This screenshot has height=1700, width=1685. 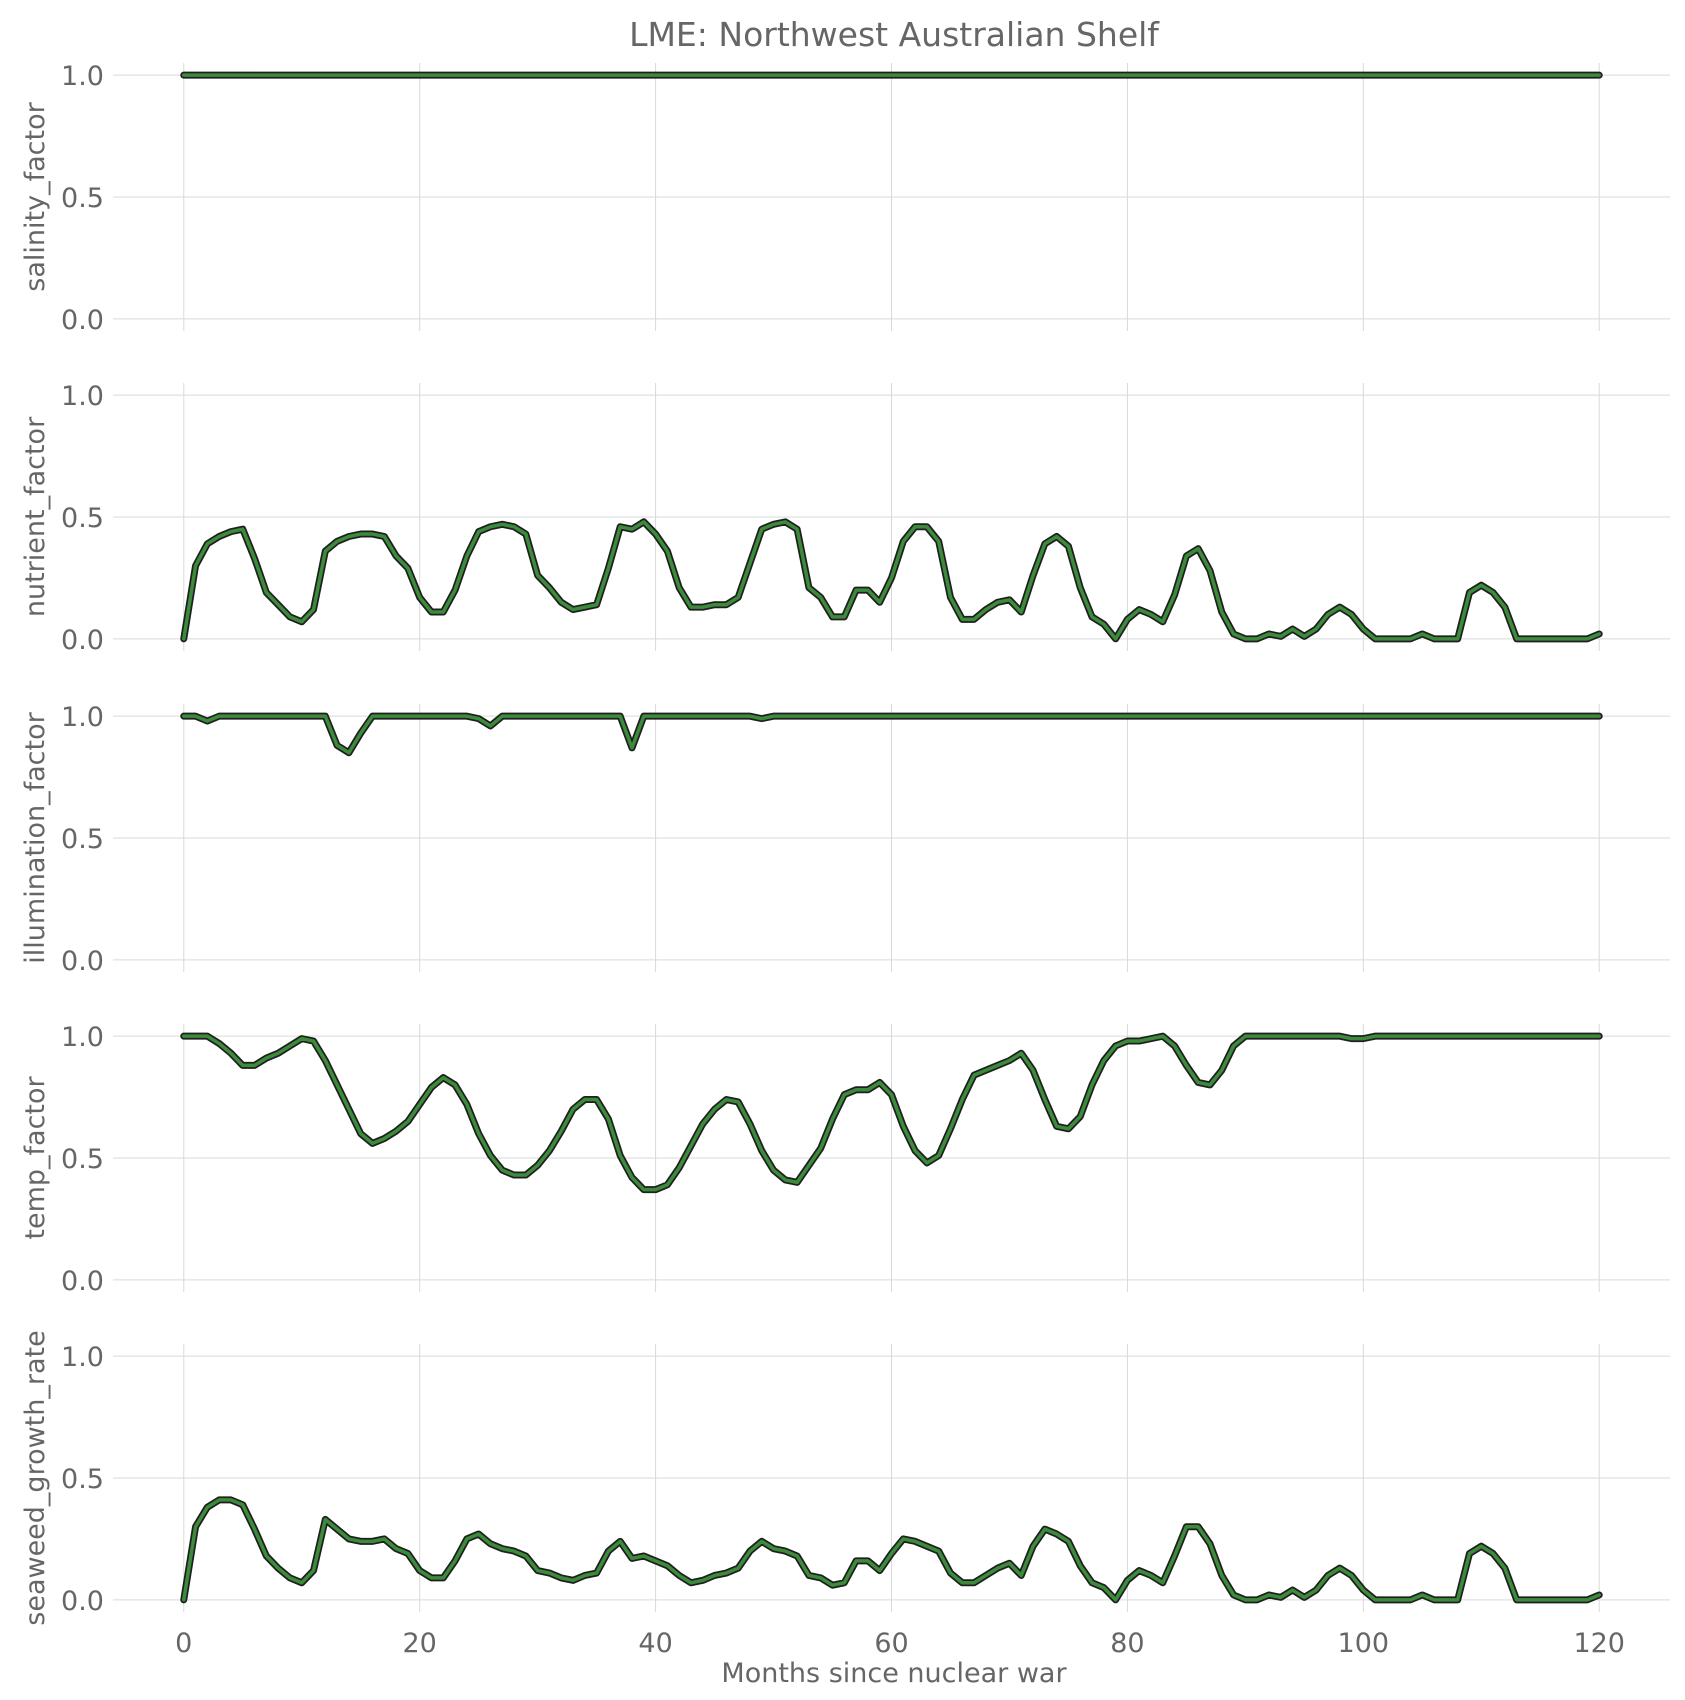 I want to click on y-axis-label: illumination_factor, so click(x=35, y=837).